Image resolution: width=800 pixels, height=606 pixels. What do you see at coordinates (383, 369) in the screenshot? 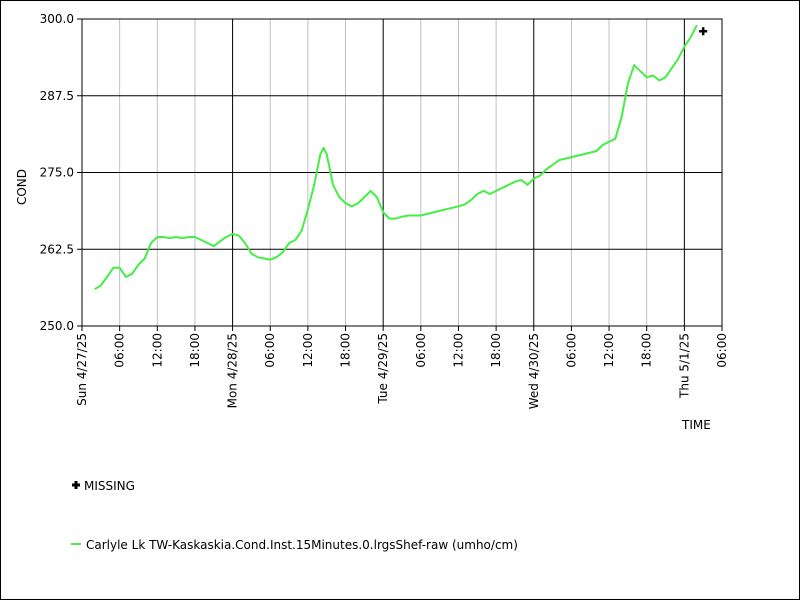
I see `x-tick-label: Tue 4/29/25` at bounding box center [383, 369].